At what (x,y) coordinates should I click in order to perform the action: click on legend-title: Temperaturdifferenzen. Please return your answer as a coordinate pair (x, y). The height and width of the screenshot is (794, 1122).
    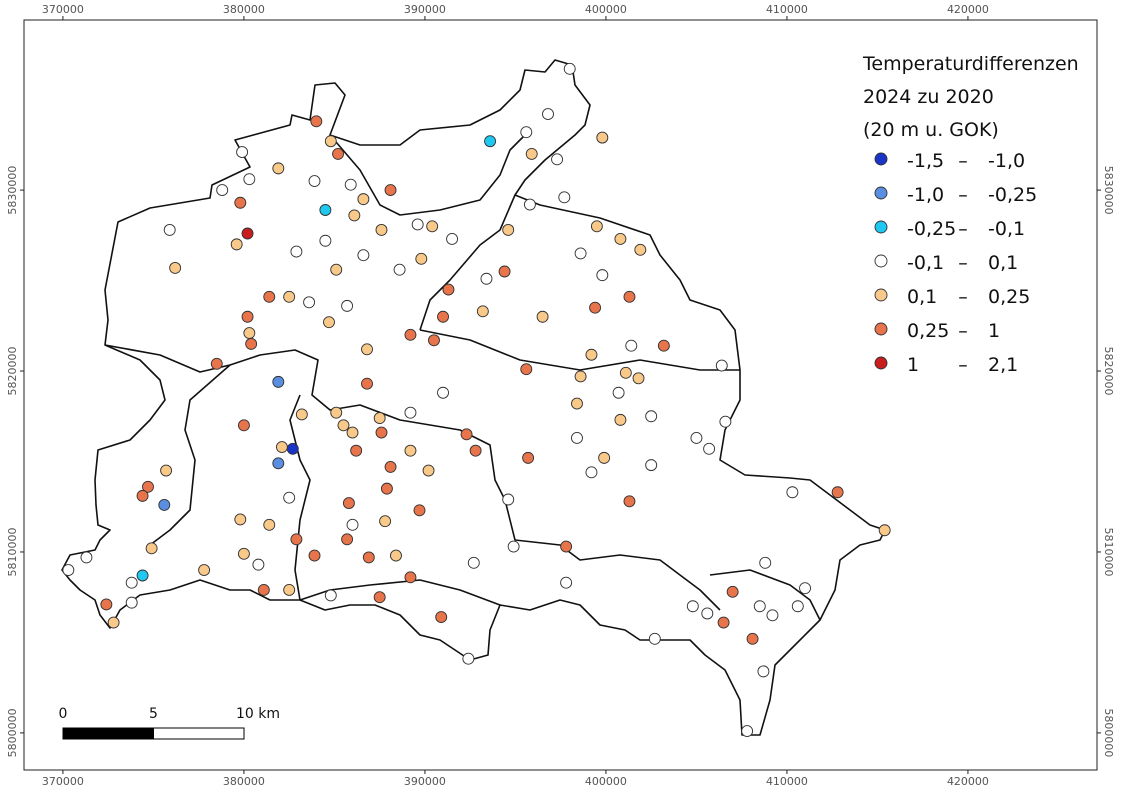
    Looking at the image, I should click on (970, 64).